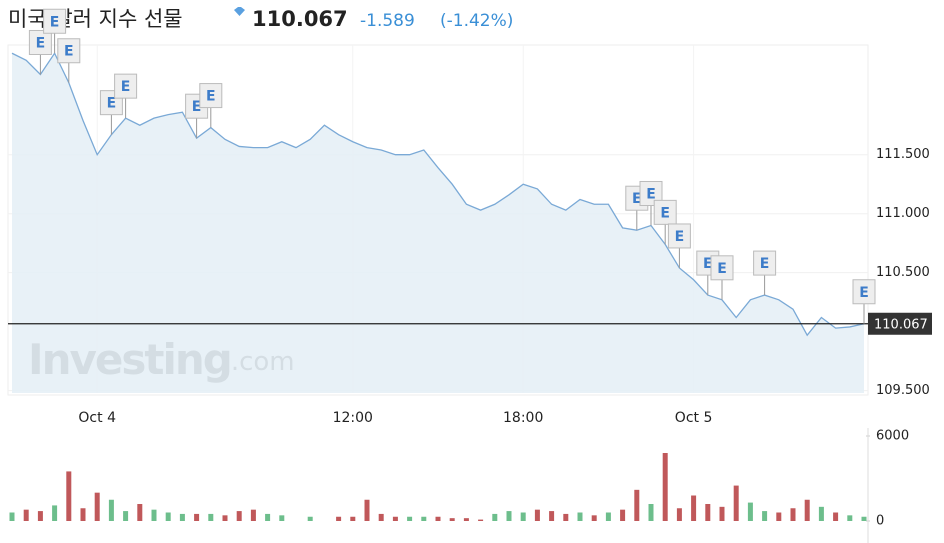  I want to click on y-tick-label: 109.500, so click(903, 390).